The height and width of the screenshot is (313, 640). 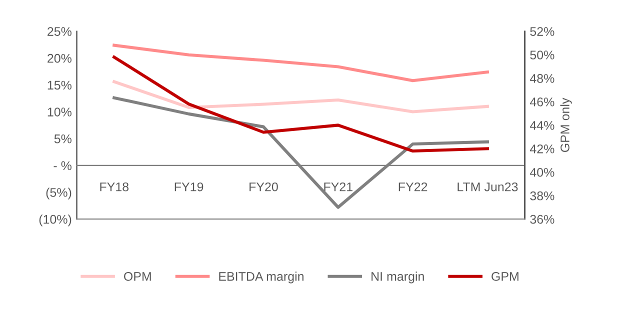 I want to click on y-tick-label: 25%, so click(x=60, y=31).